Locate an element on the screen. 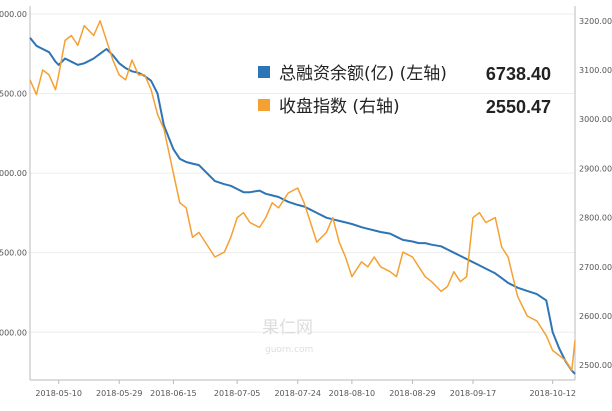 Image resolution: width=612 pixels, height=411 pixels. x-tick-label: 2018-08-10 is located at coordinates (352, 393).